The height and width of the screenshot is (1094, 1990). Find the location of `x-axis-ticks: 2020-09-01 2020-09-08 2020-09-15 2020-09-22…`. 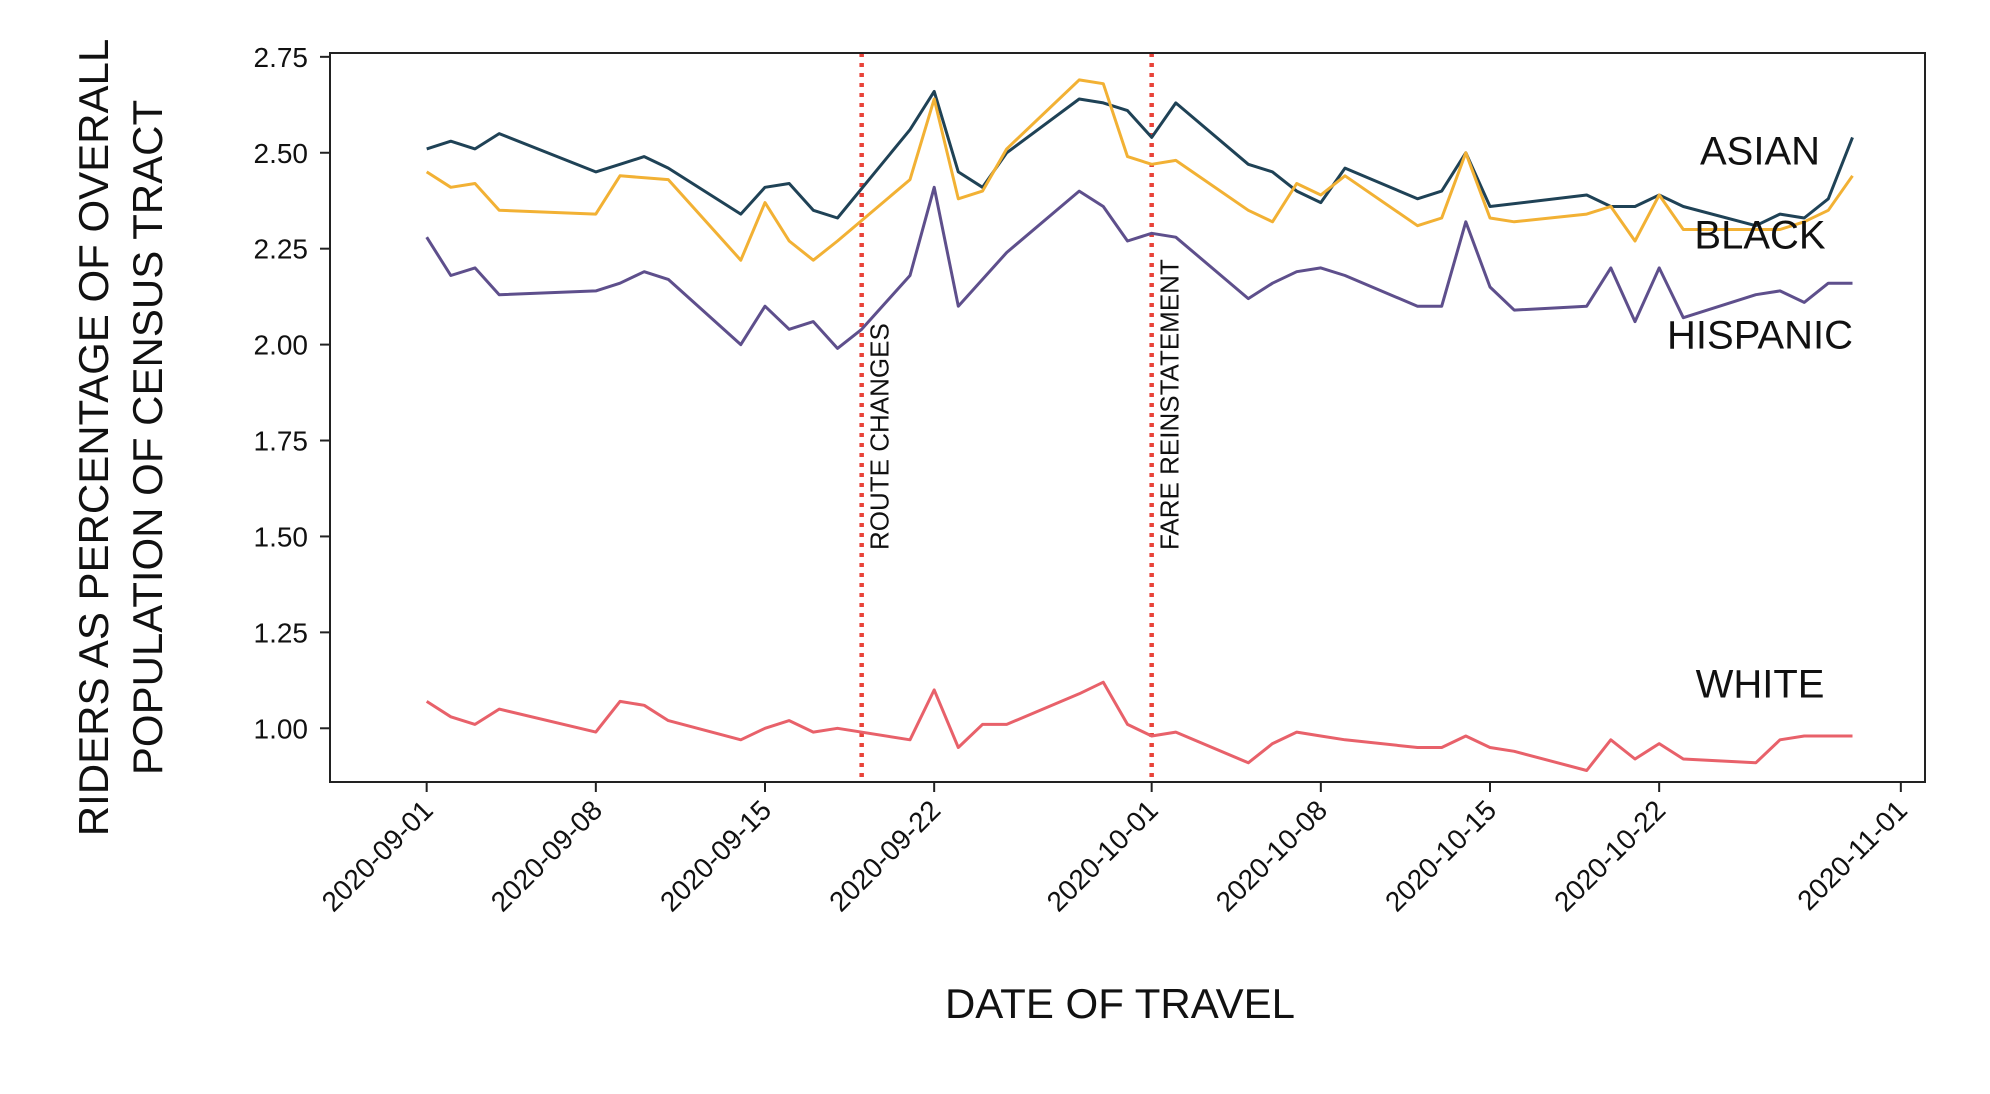

x-axis-ticks: 2020-09-01 2020-09-08 2020-09-15 2020-09-22… is located at coordinates (1114, 850).